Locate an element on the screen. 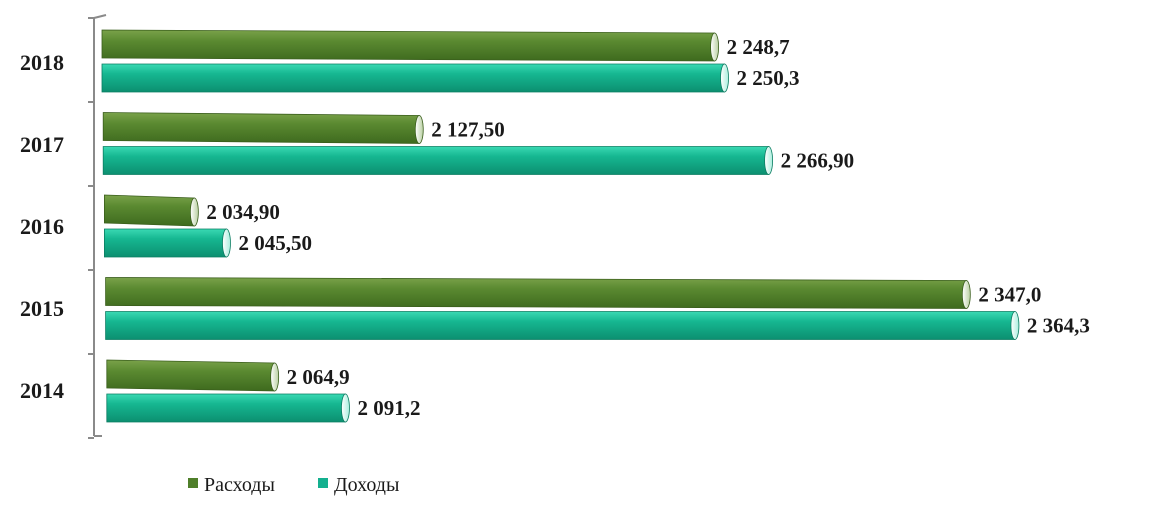 This screenshot has width=1159, height=506. y-axis is located at coordinates (97, 226).